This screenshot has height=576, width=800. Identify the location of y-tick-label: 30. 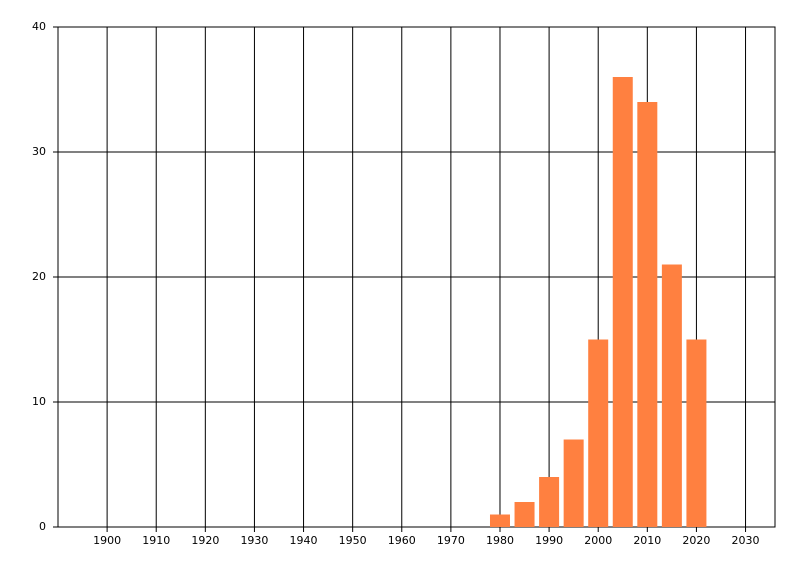
(39, 151).